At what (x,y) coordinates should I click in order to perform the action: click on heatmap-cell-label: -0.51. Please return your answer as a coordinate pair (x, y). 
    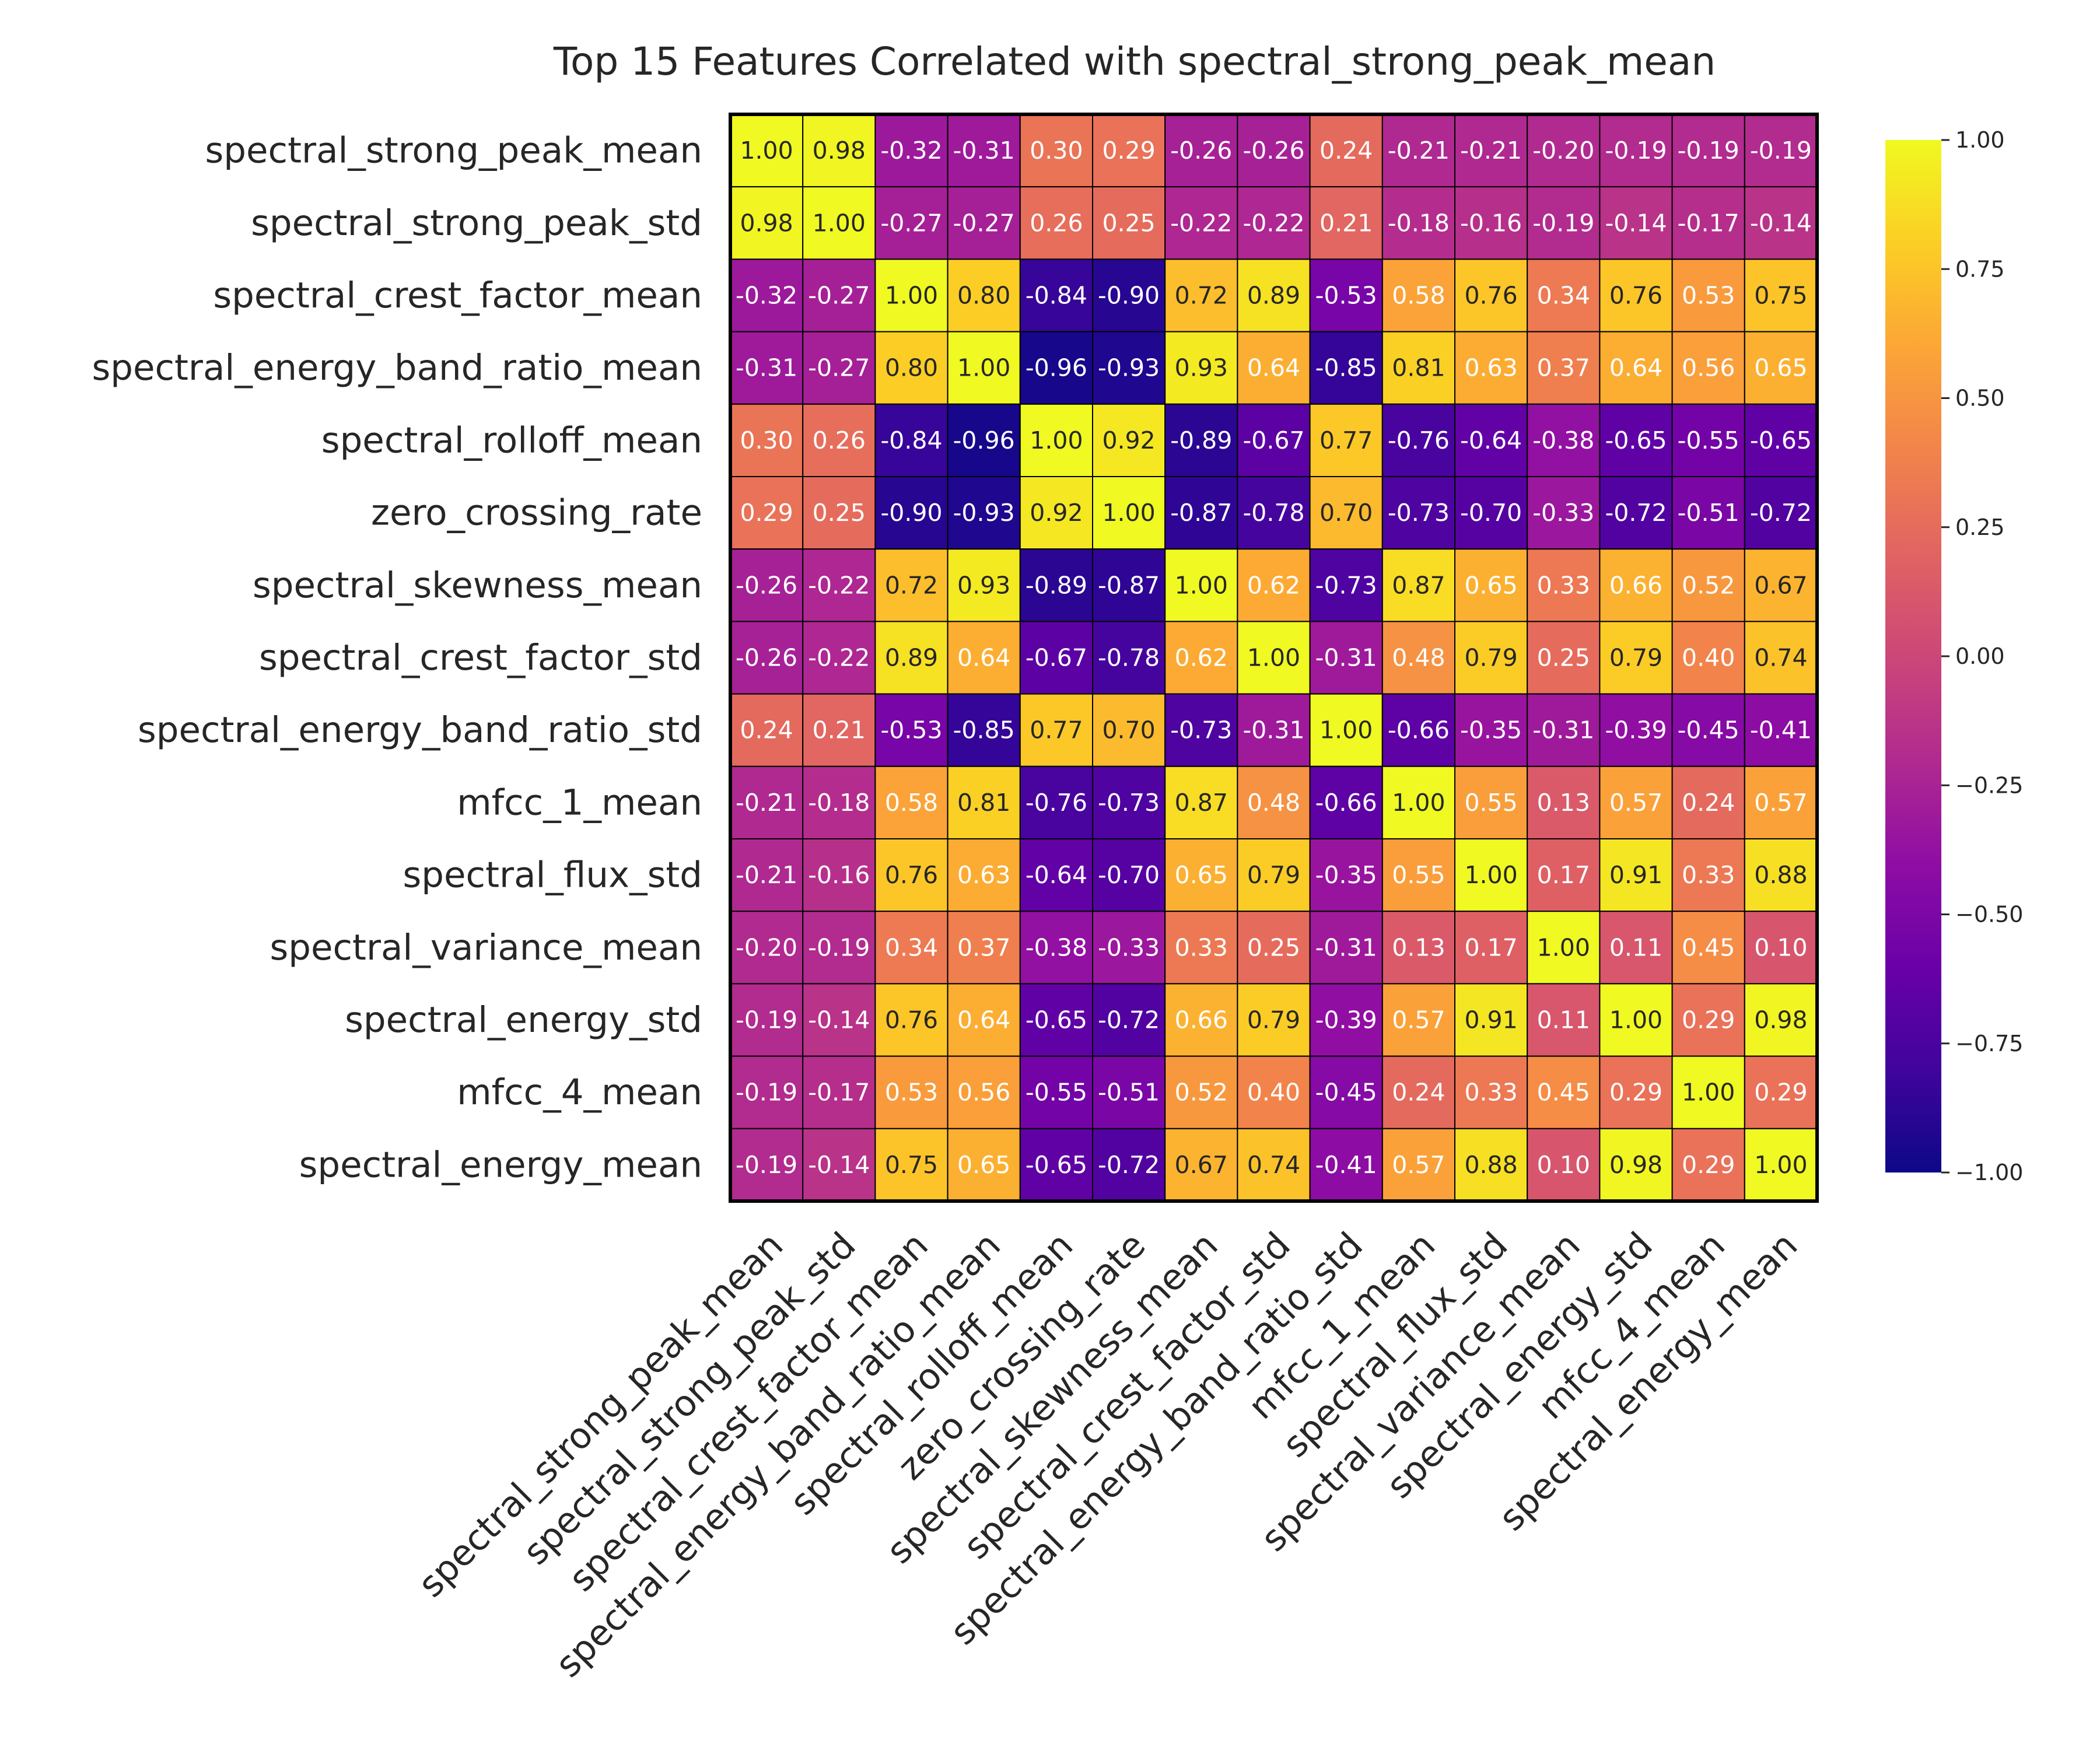
    Looking at the image, I should click on (1709, 513).